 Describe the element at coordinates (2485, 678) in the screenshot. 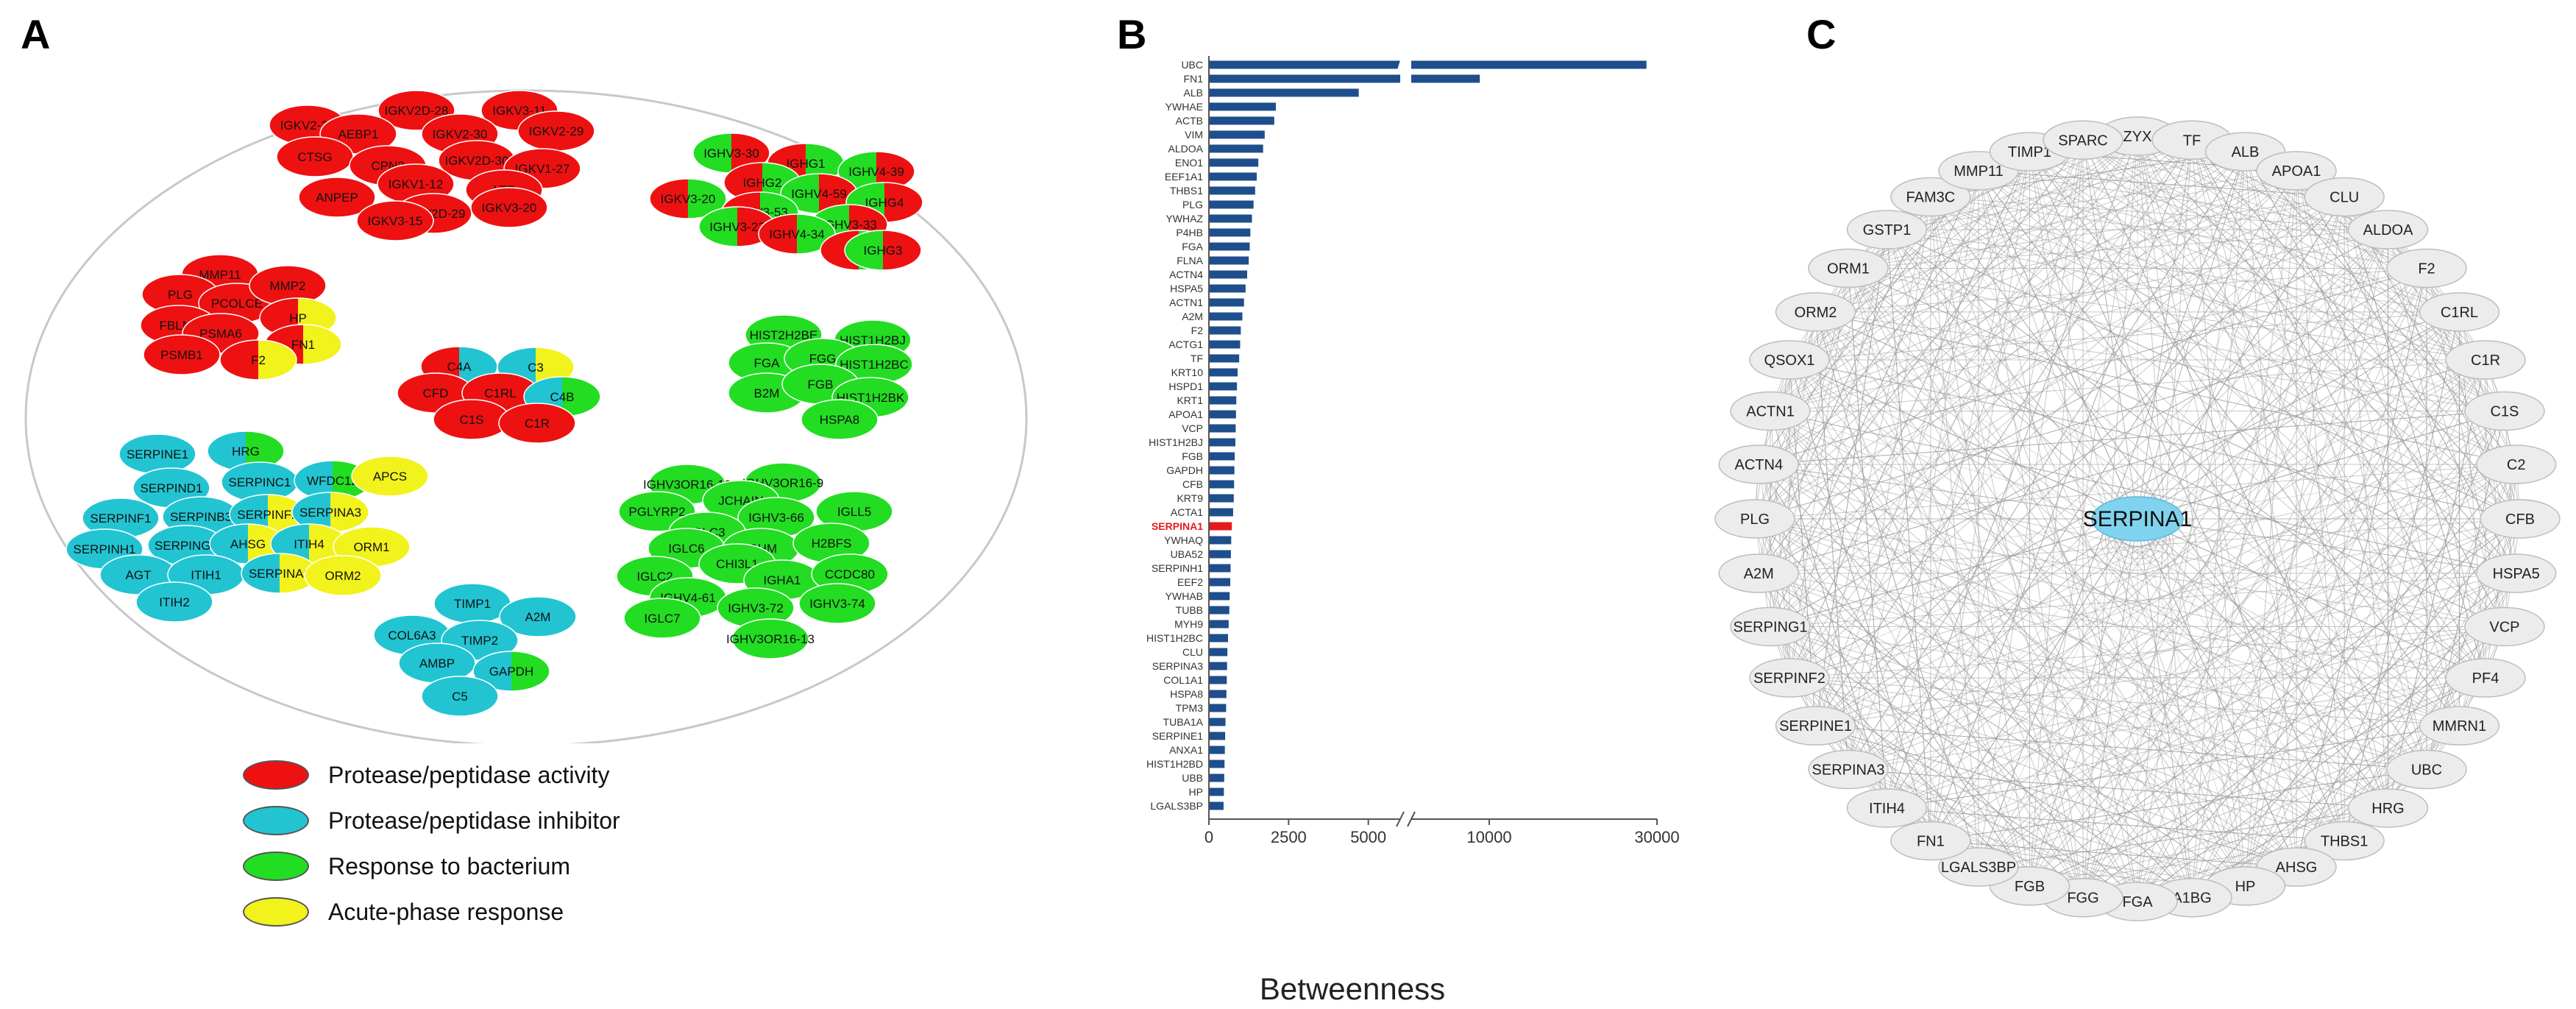

I see `node-pf4: PF4` at that location.